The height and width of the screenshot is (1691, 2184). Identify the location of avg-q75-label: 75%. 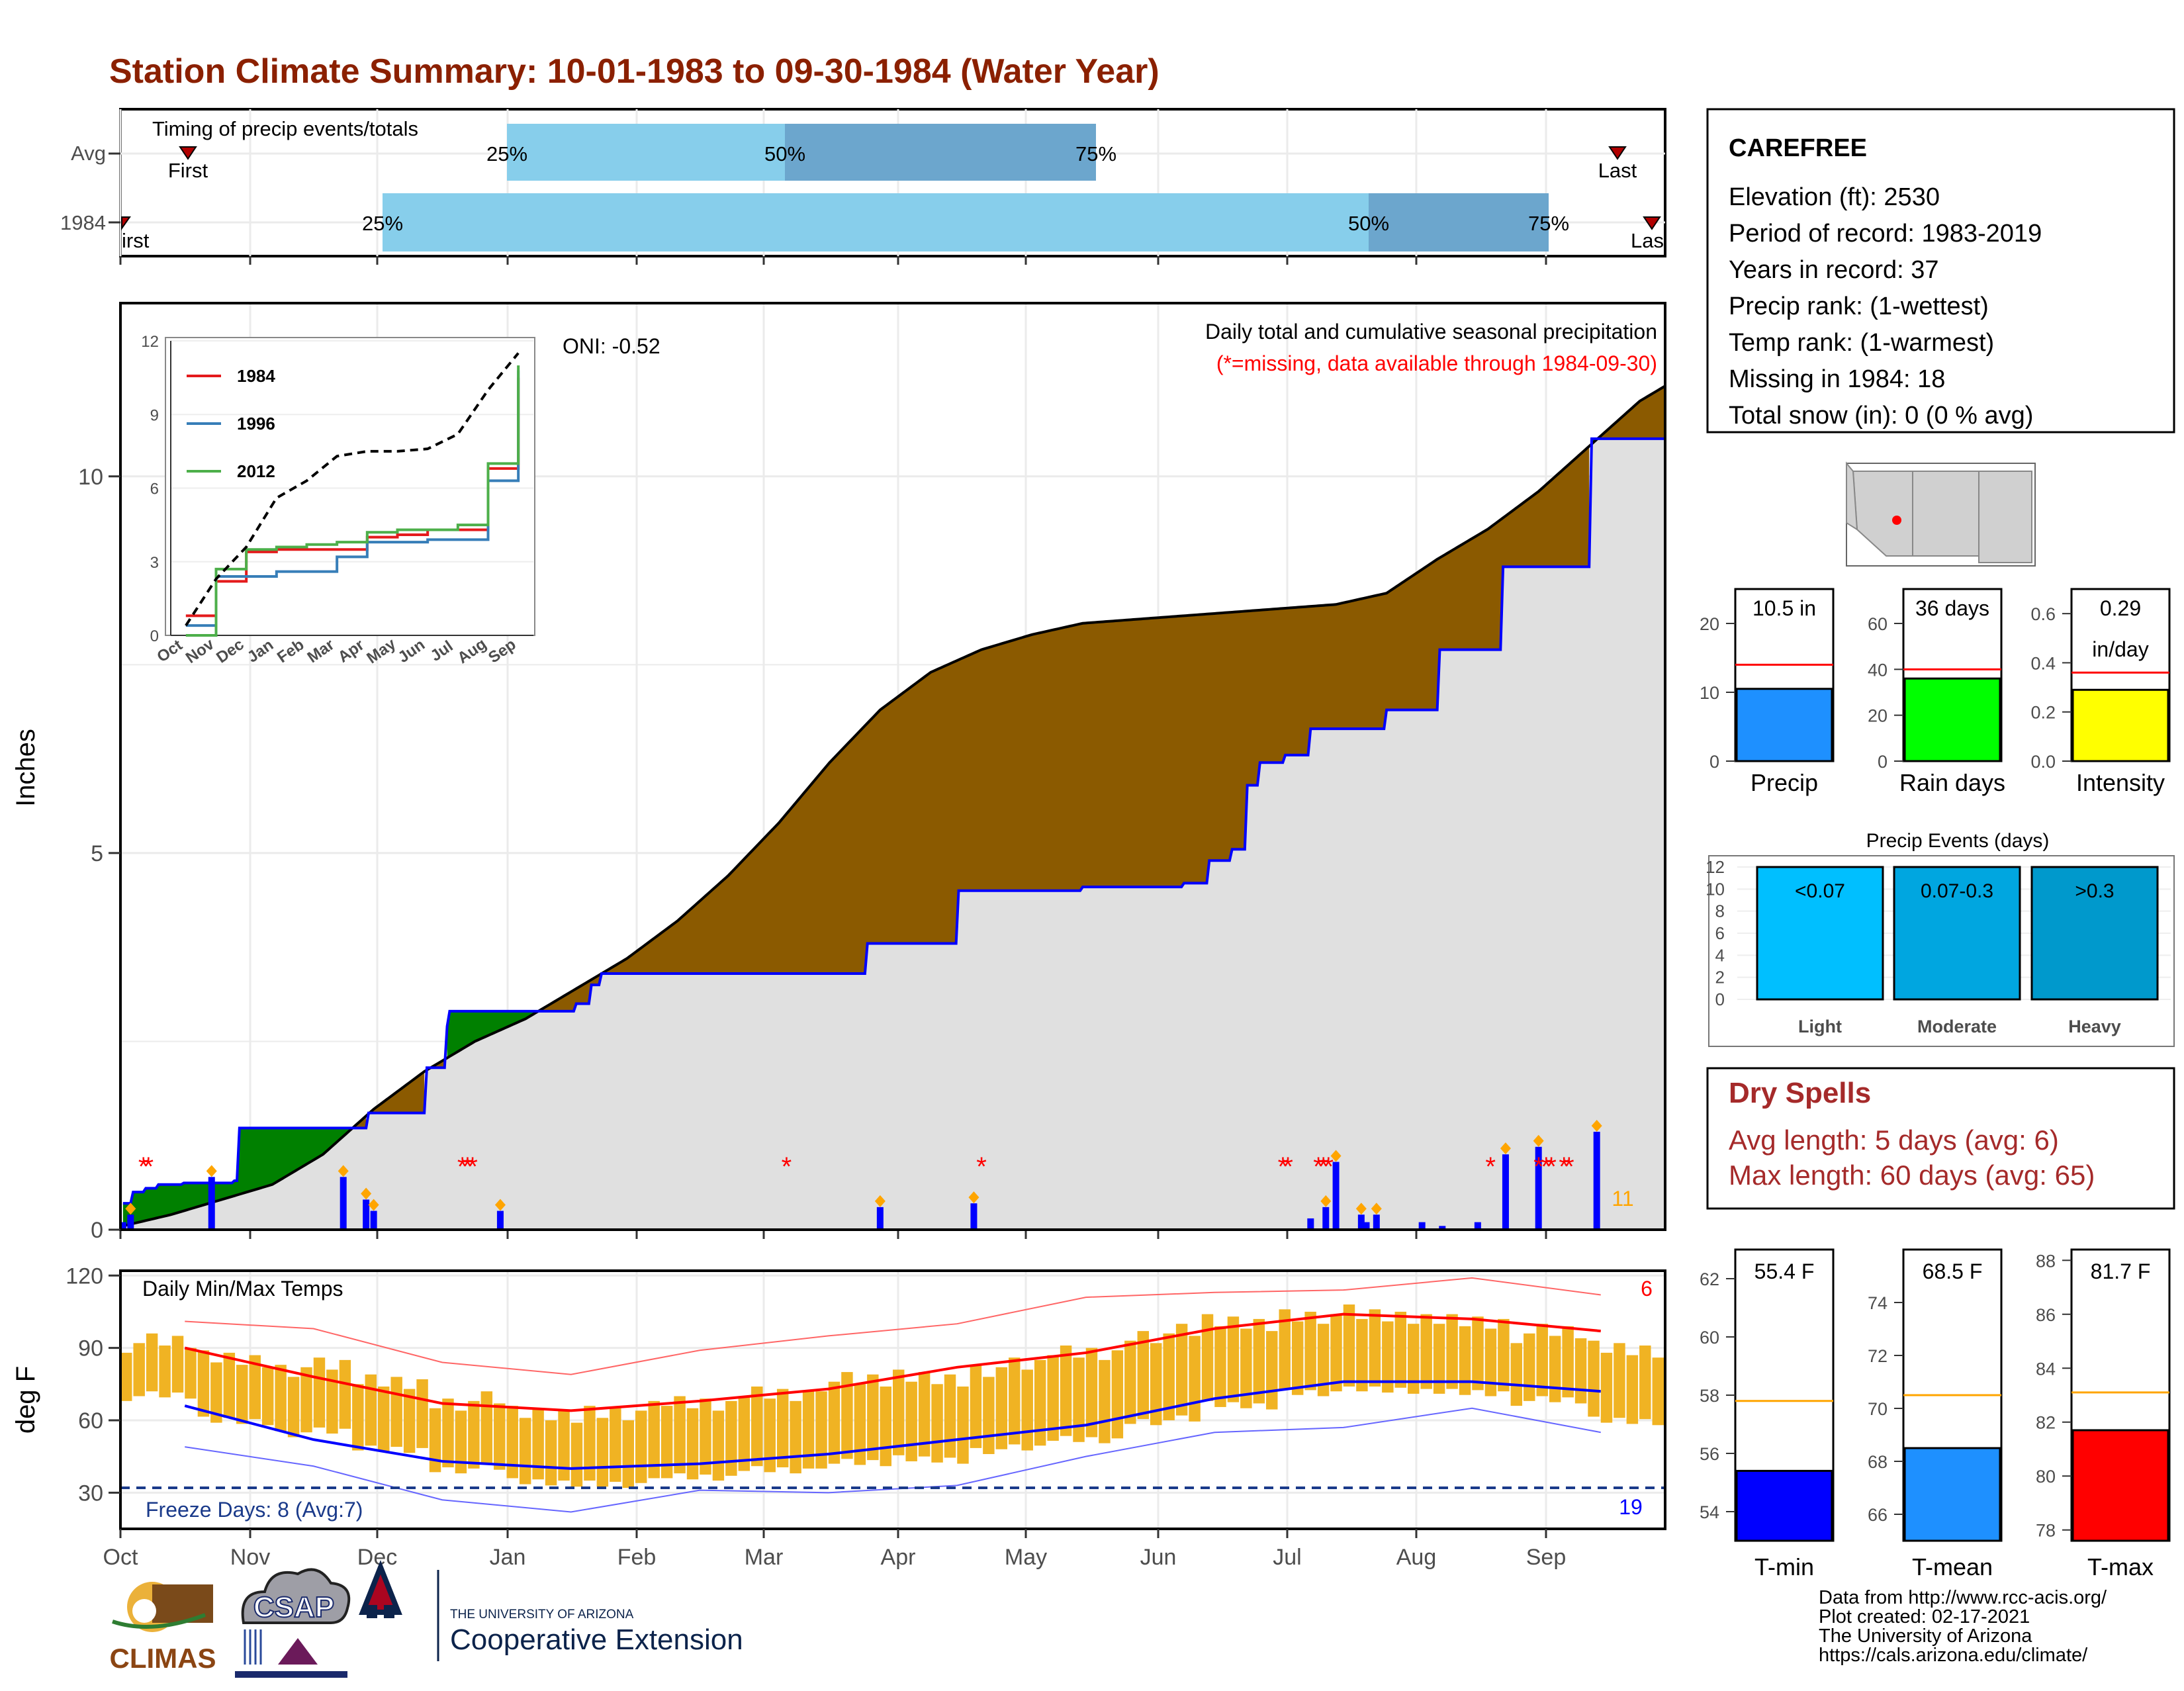
(1095, 153).